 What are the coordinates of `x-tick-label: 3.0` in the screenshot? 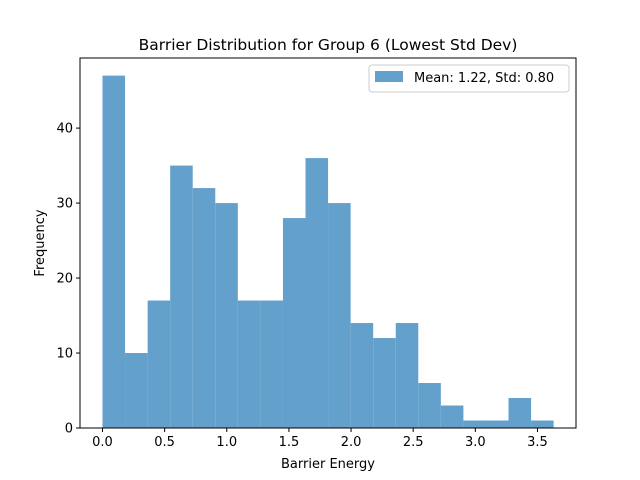 It's located at (475, 442).